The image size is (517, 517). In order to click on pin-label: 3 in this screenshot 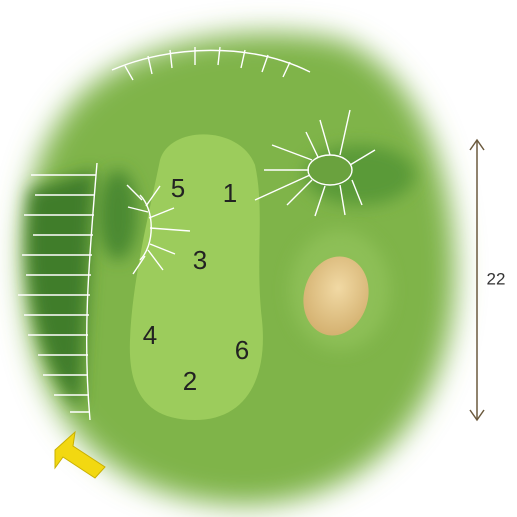, I will do `click(200, 260)`.